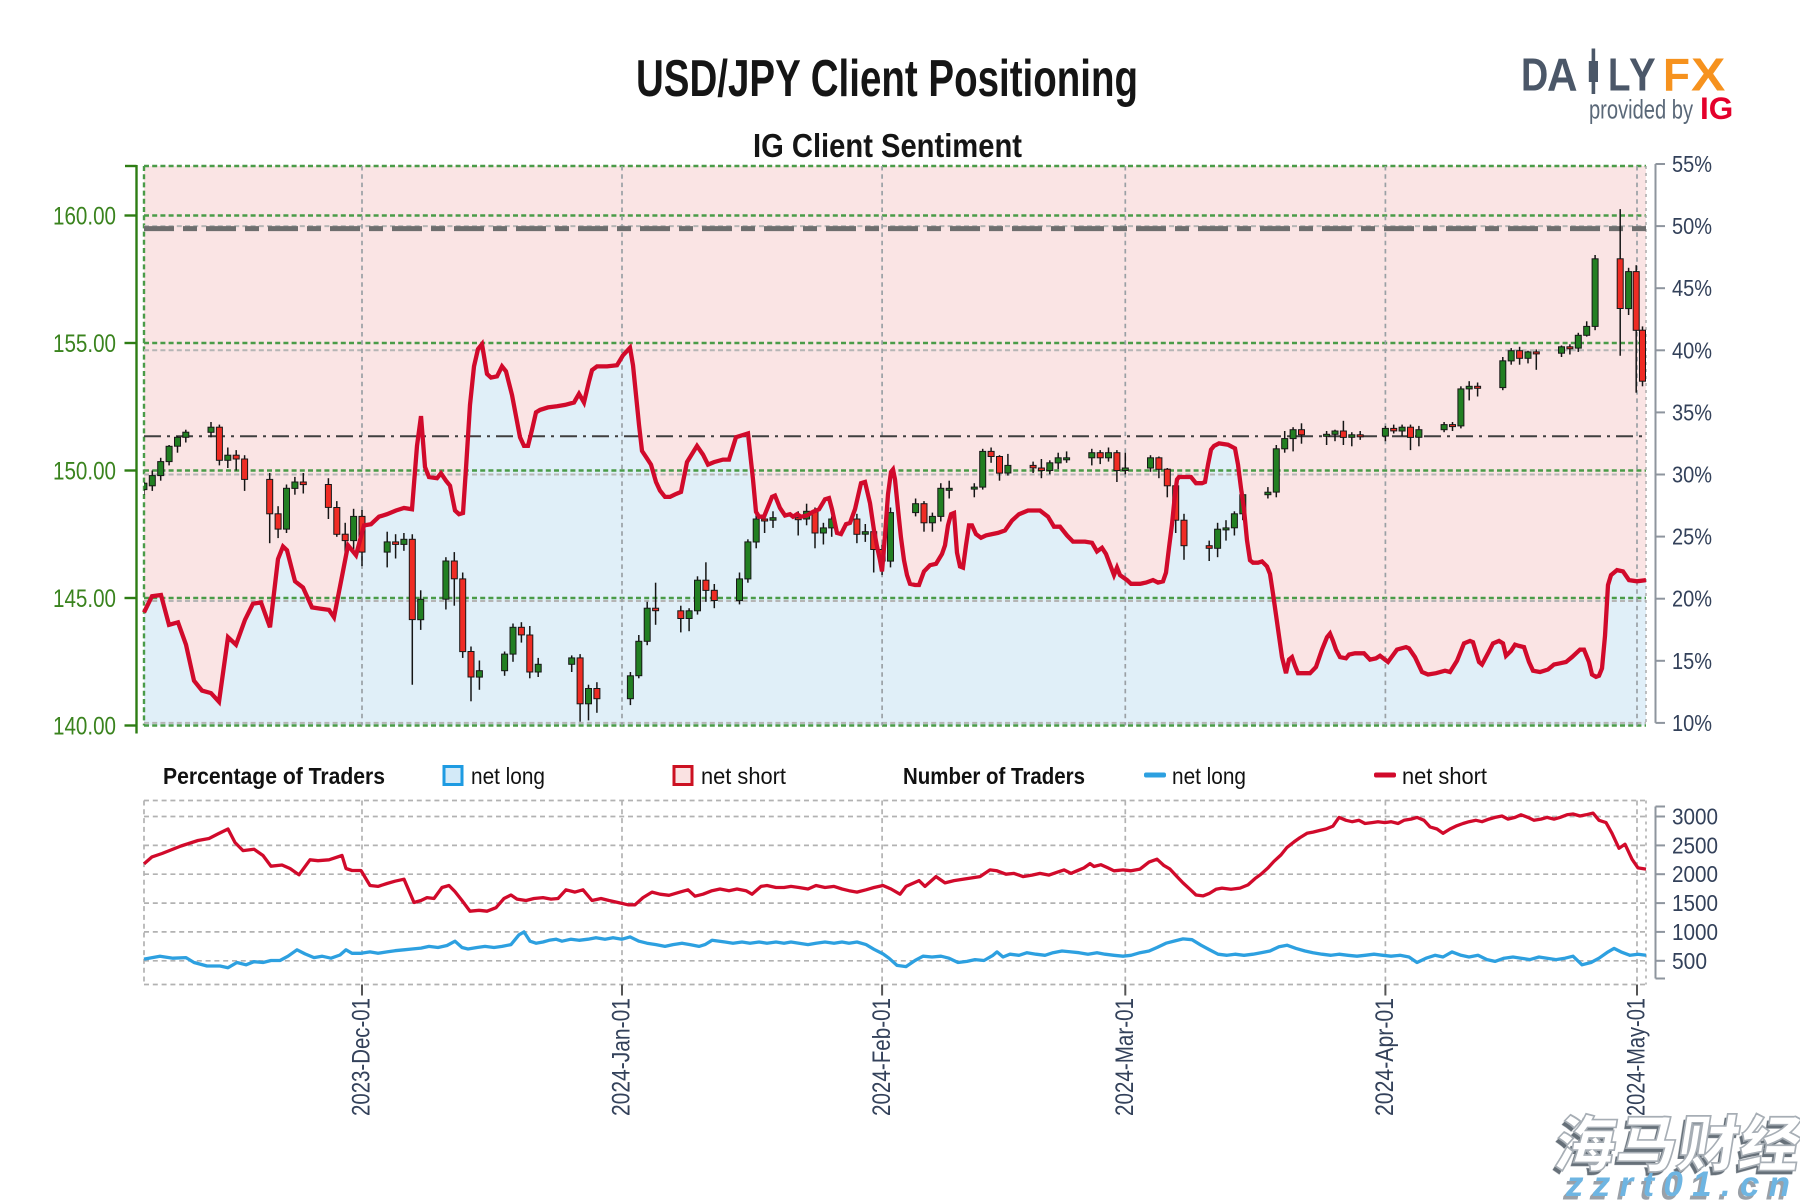 This screenshot has height=1200, width=1800. What do you see at coordinates (1692, 164) in the screenshot?
I see `svg-text: 55%` at bounding box center [1692, 164].